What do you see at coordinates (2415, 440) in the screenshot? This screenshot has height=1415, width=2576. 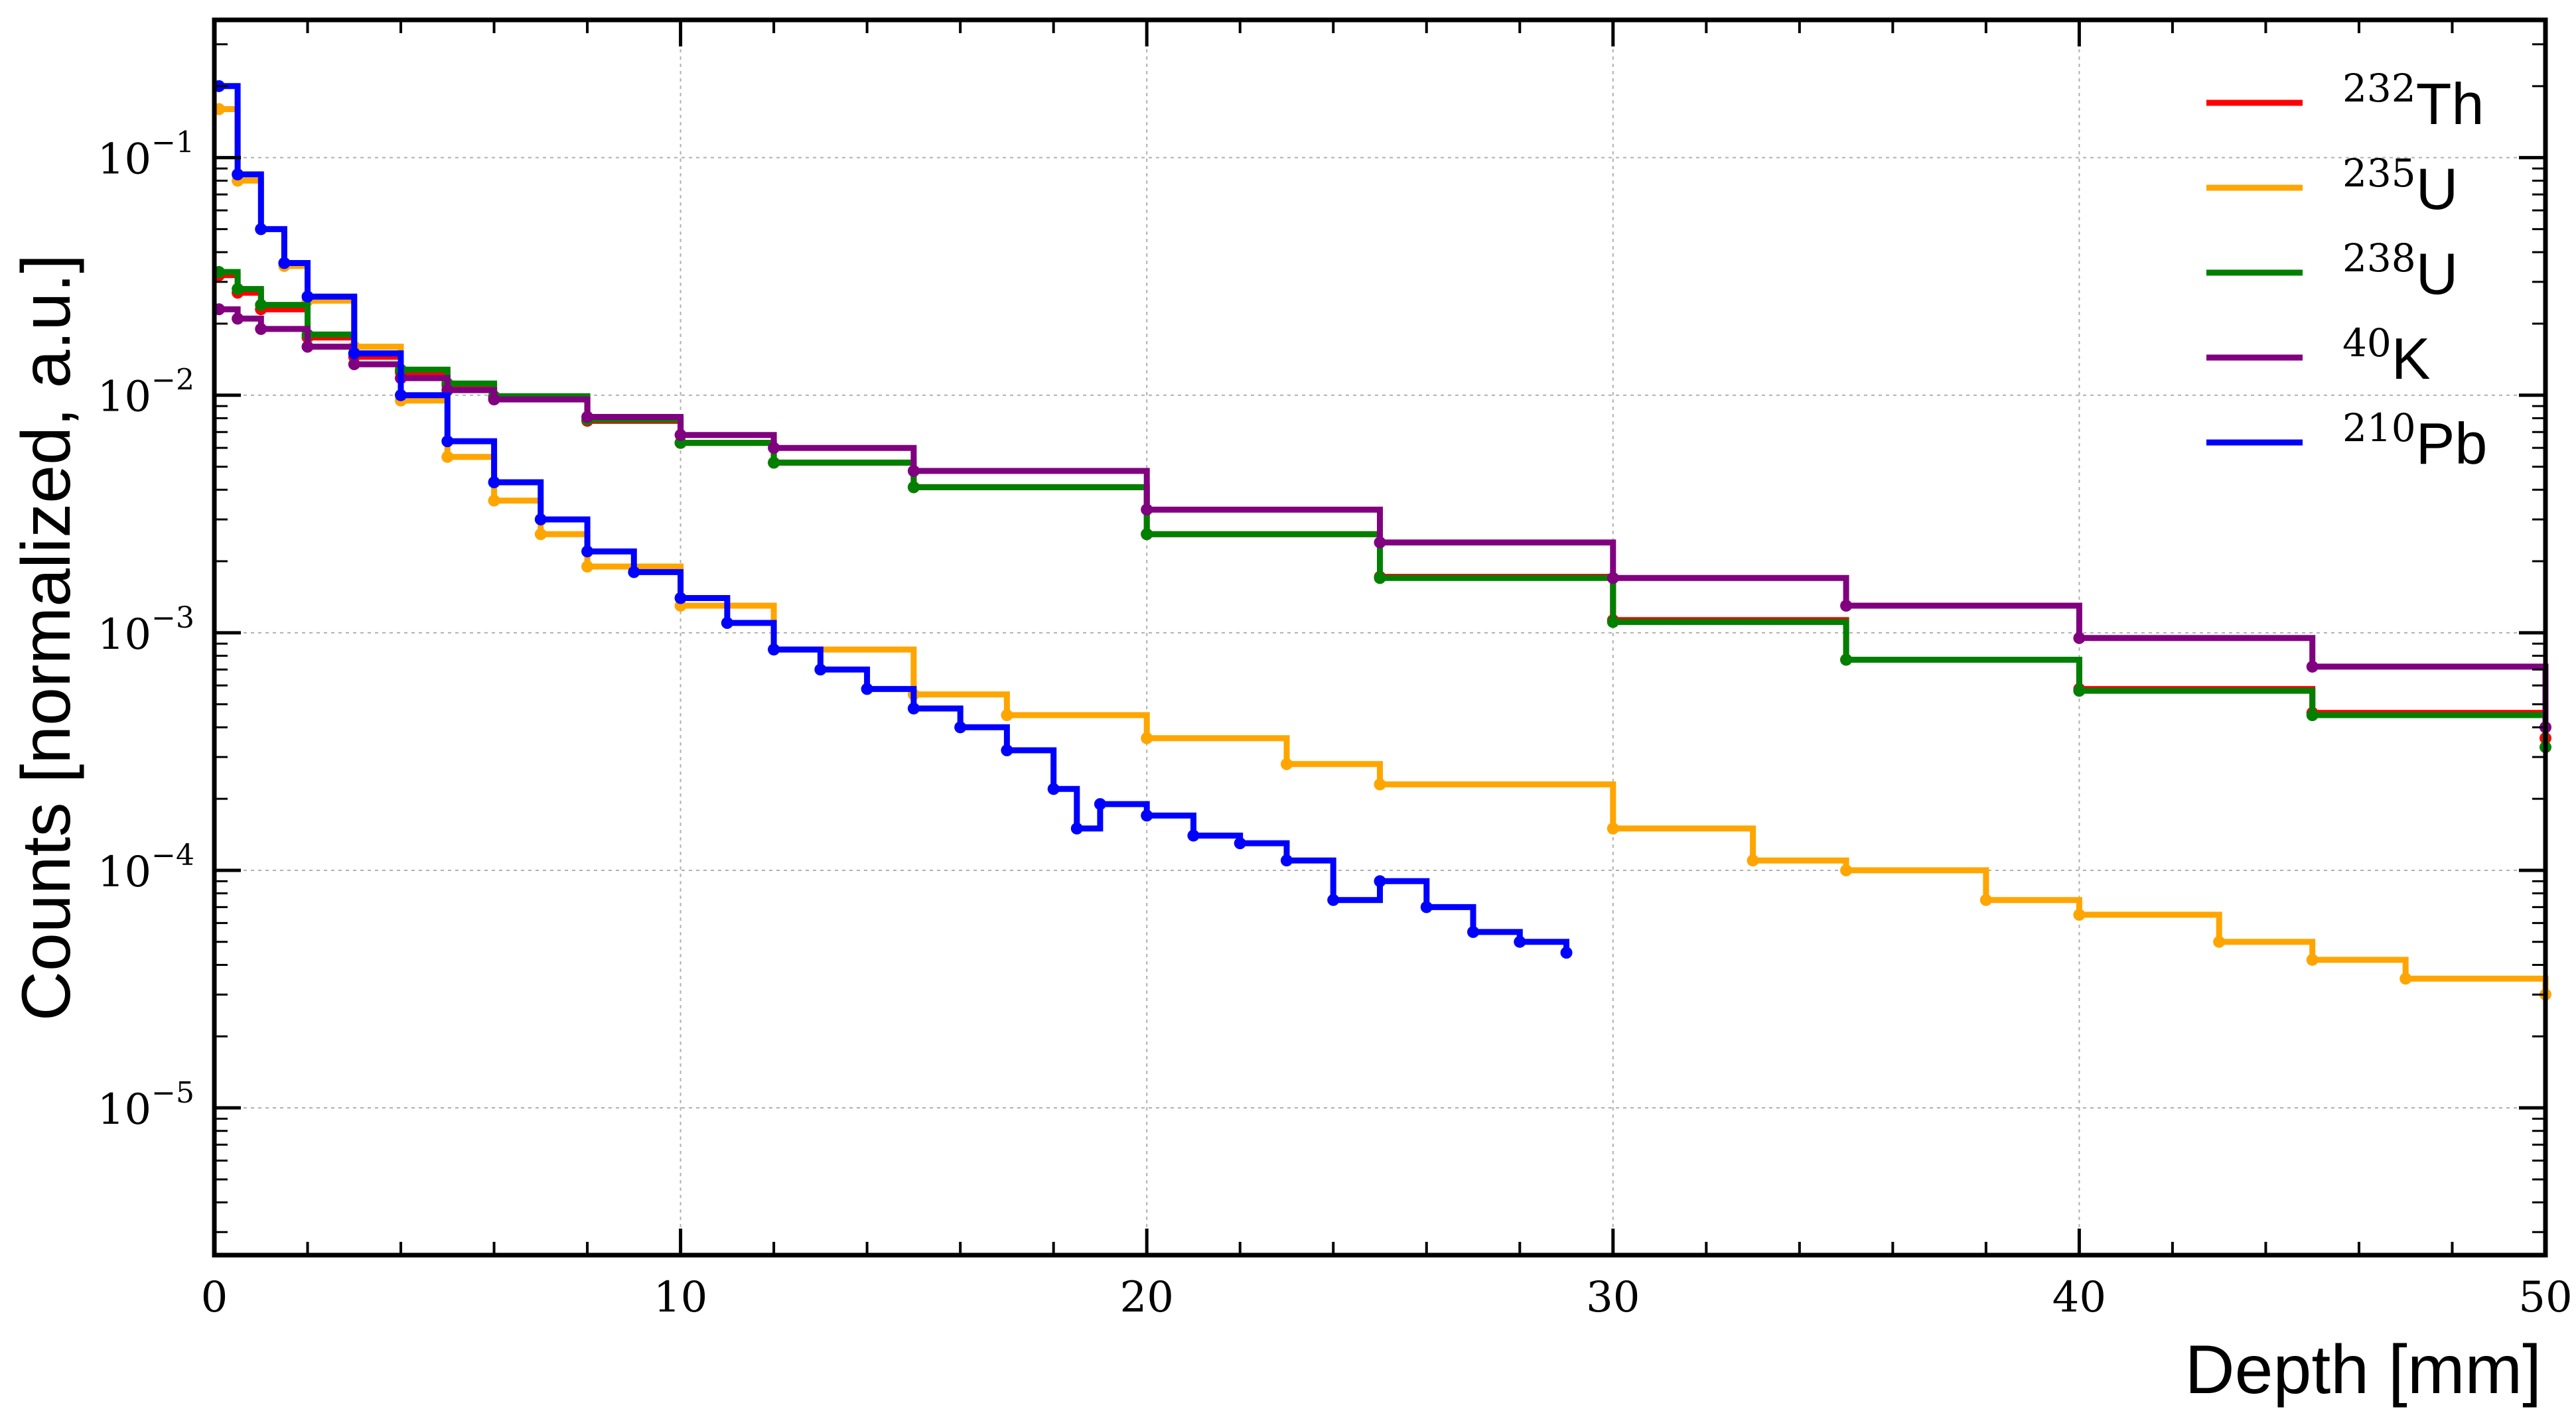 I see `legend-label: 210Pb` at bounding box center [2415, 440].